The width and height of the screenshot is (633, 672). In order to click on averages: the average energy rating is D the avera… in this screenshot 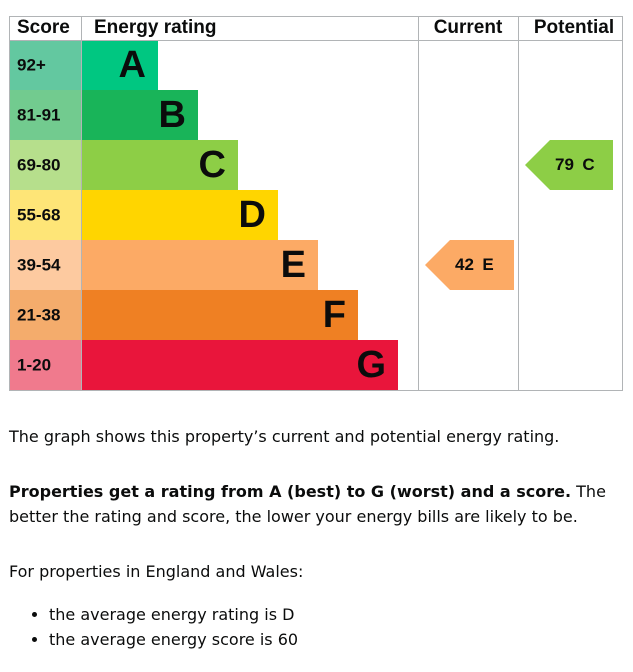, I will do `click(316, 627)`.